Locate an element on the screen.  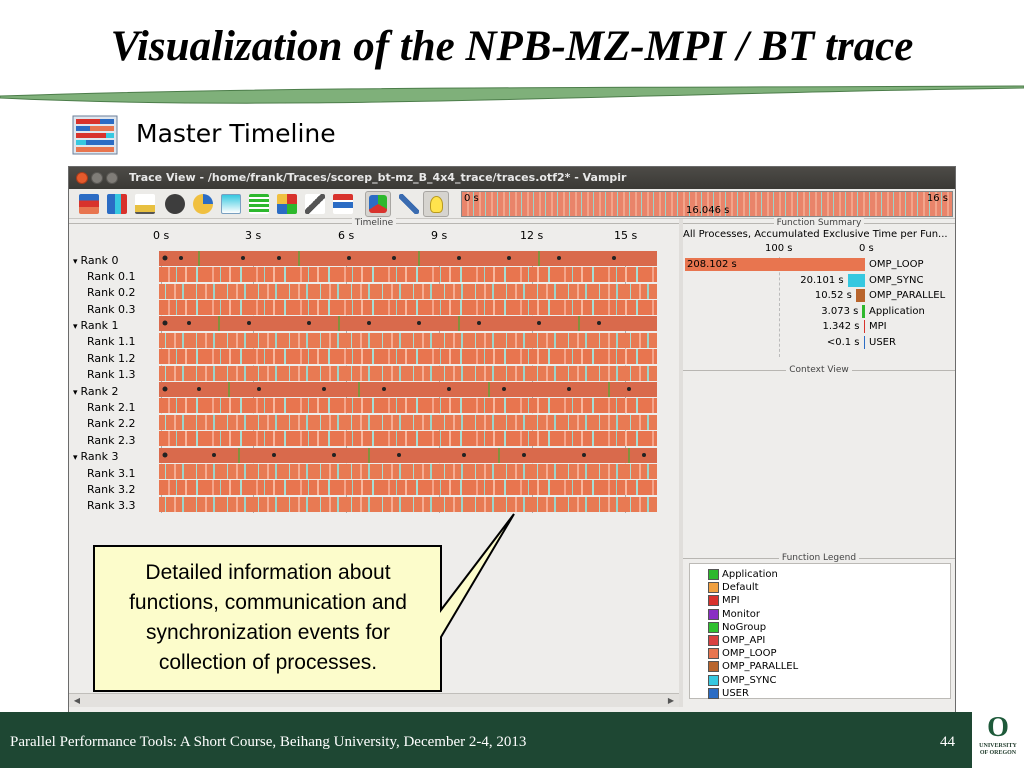
legend-label: OMP_PARALLEL is located at coordinates (760, 667).